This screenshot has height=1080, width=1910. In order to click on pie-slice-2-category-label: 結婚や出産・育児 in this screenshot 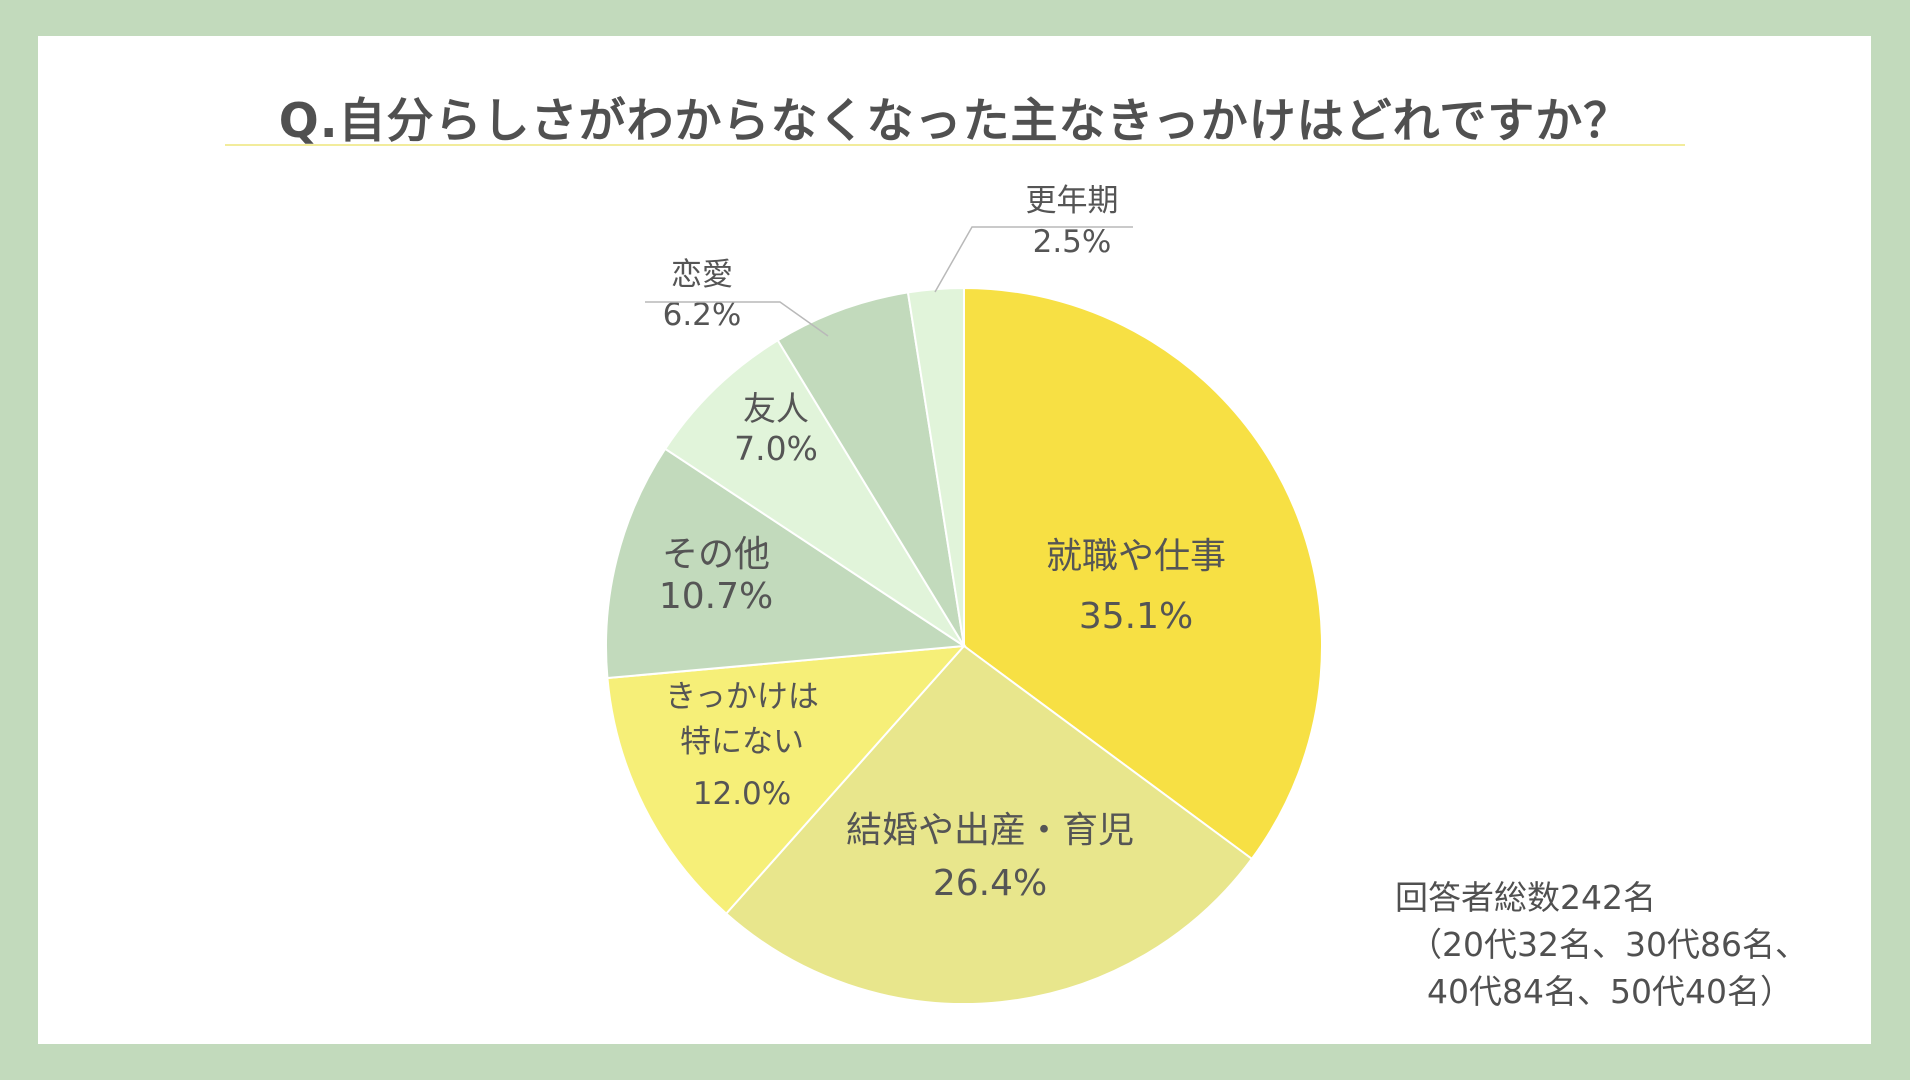, I will do `click(990, 830)`.